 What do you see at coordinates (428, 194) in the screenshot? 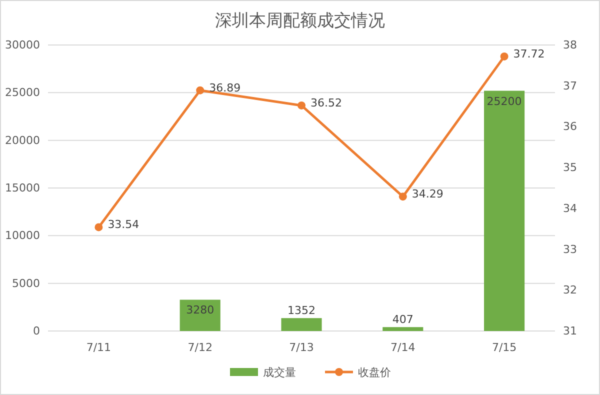
I see `data-label: 34.29` at bounding box center [428, 194].